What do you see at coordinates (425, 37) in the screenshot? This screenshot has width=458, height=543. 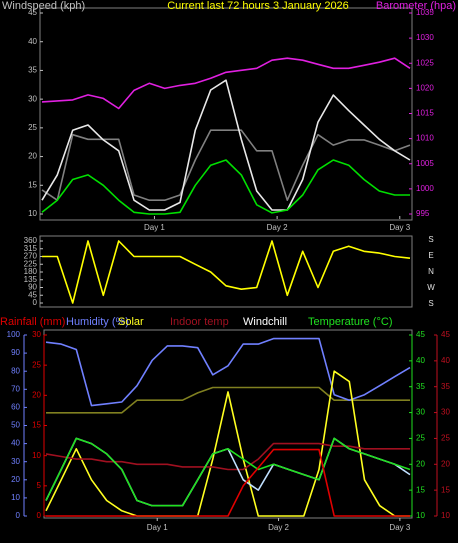 I see `y-tick-label: 1030` at bounding box center [425, 37].